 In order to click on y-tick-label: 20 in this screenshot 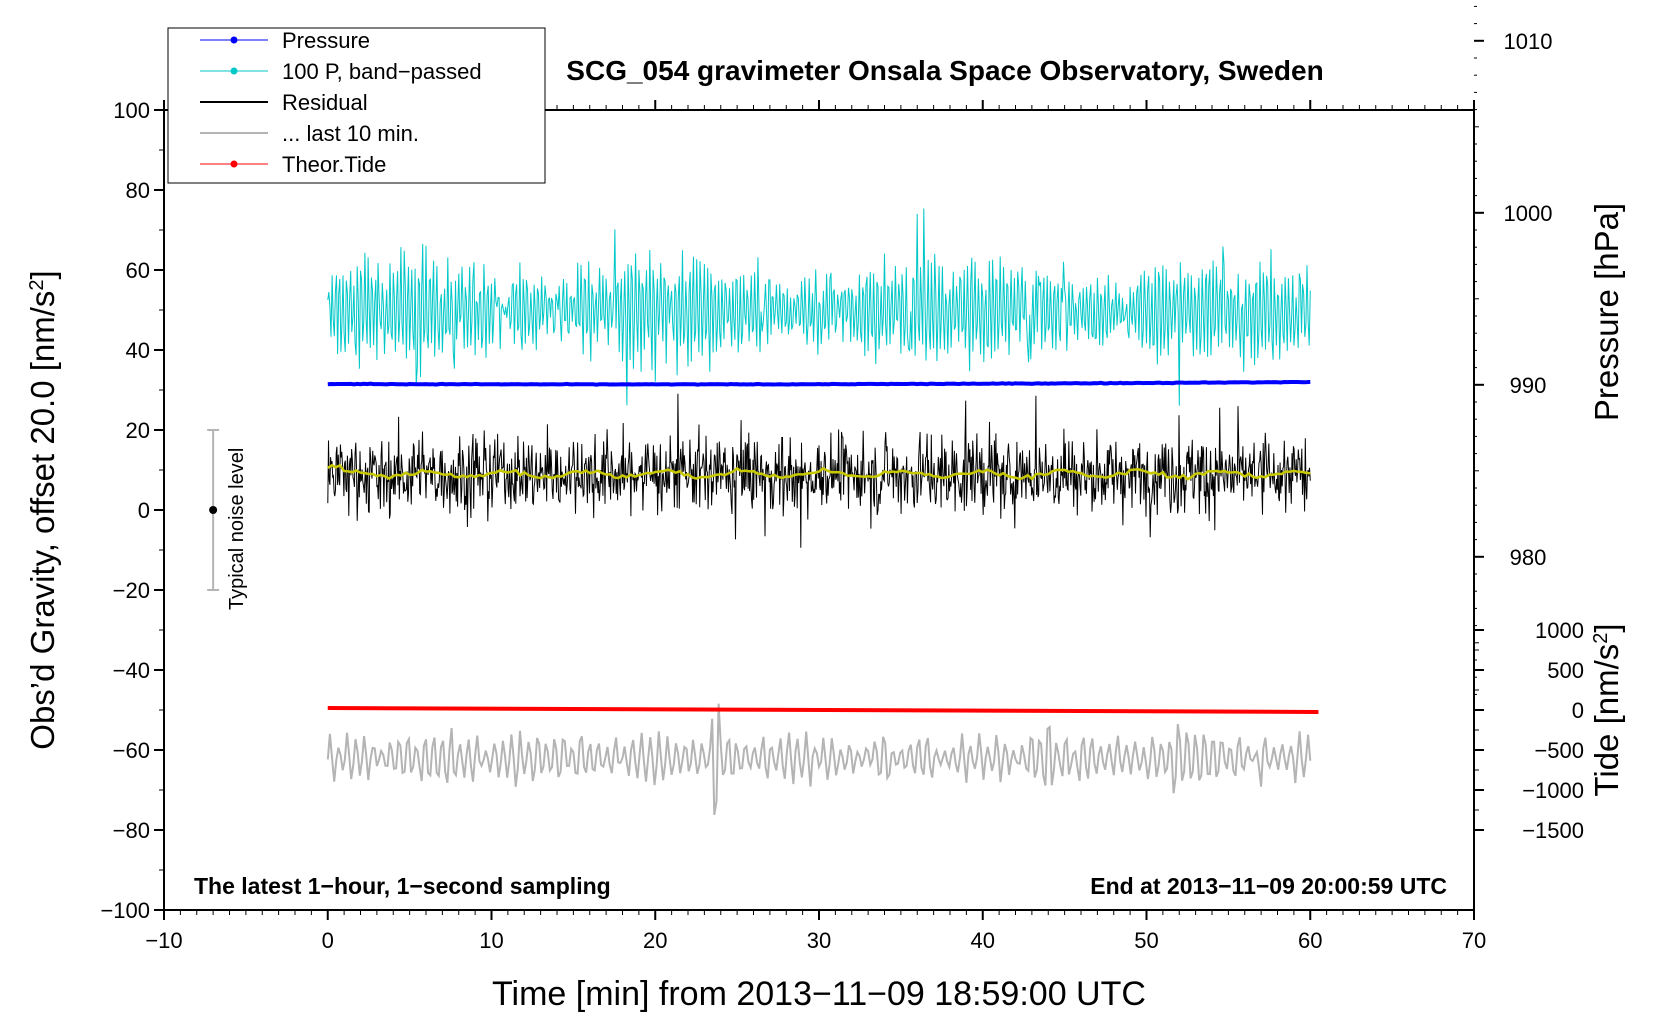, I will do `click(138, 430)`.